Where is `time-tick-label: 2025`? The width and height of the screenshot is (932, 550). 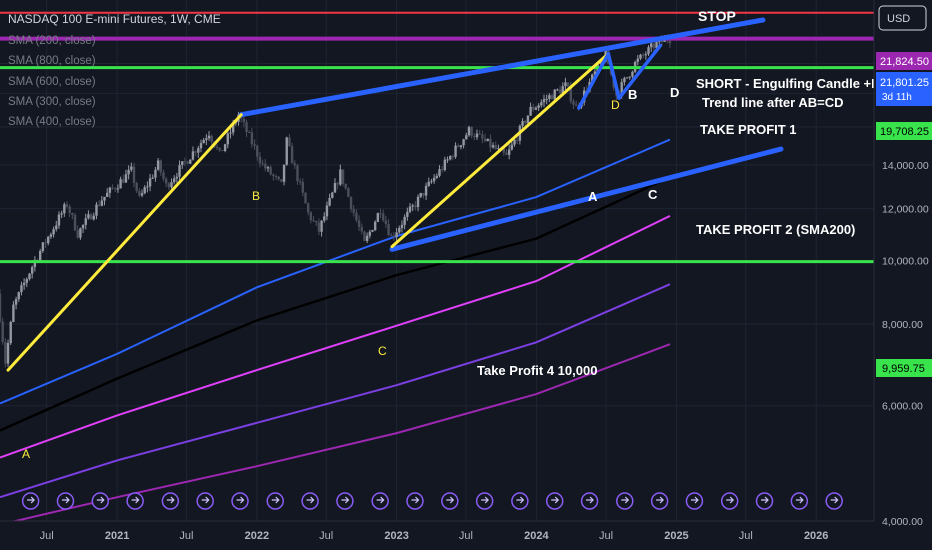
time-tick-label: 2025 is located at coordinates (676, 536).